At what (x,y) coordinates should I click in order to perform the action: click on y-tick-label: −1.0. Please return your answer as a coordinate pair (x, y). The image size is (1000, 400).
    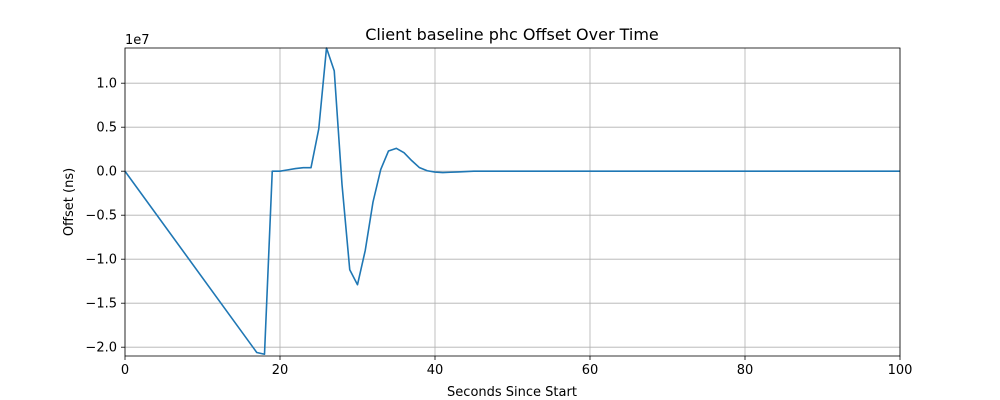
    Looking at the image, I should click on (101, 260).